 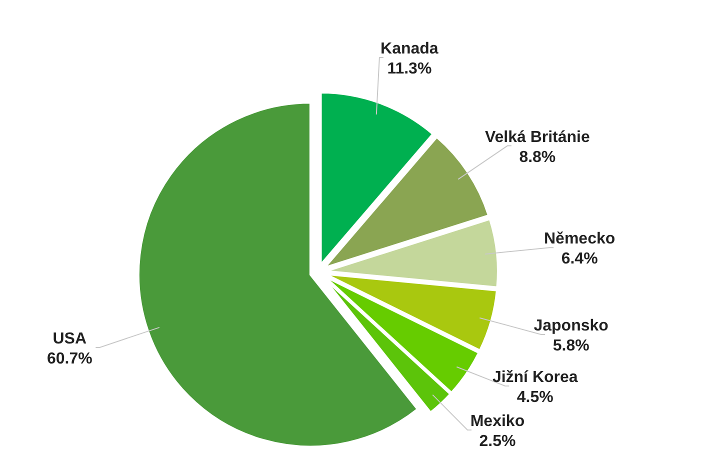 What do you see at coordinates (409, 69) in the screenshot?
I see `data-label: 11.3%` at bounding box center [409, 69].